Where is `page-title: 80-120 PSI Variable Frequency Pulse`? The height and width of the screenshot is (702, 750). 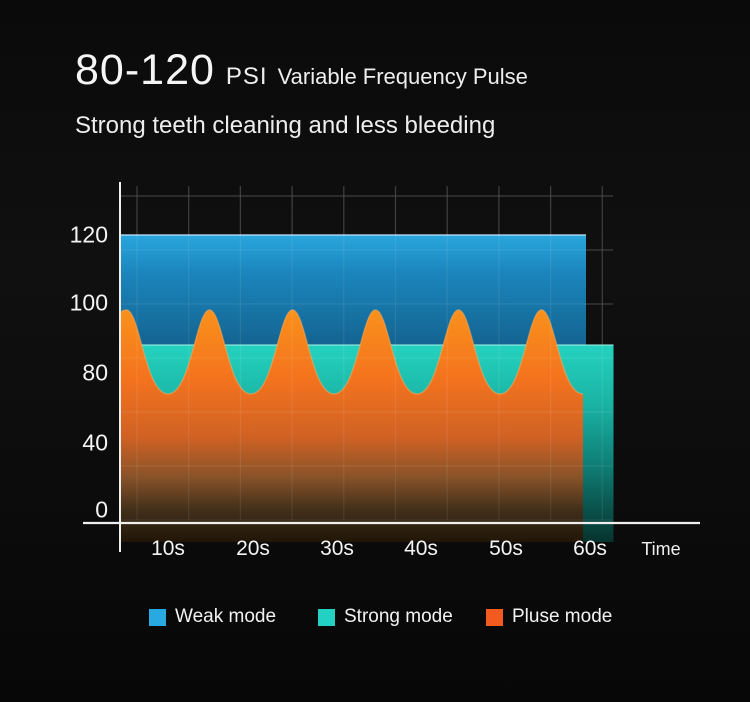 page-title: 80-120 PSI Variable Frequency Pulse is located at coordinates (301, 70).